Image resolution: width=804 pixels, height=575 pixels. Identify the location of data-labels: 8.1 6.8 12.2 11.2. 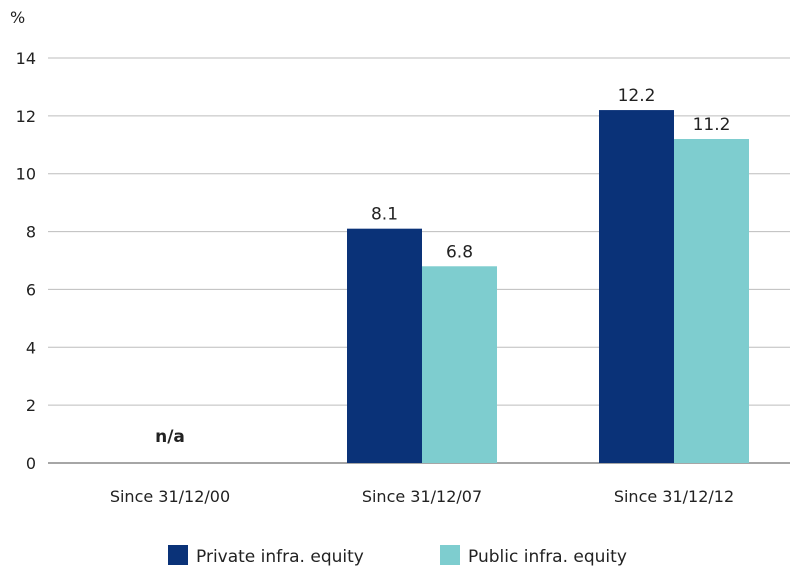
(550, 174).